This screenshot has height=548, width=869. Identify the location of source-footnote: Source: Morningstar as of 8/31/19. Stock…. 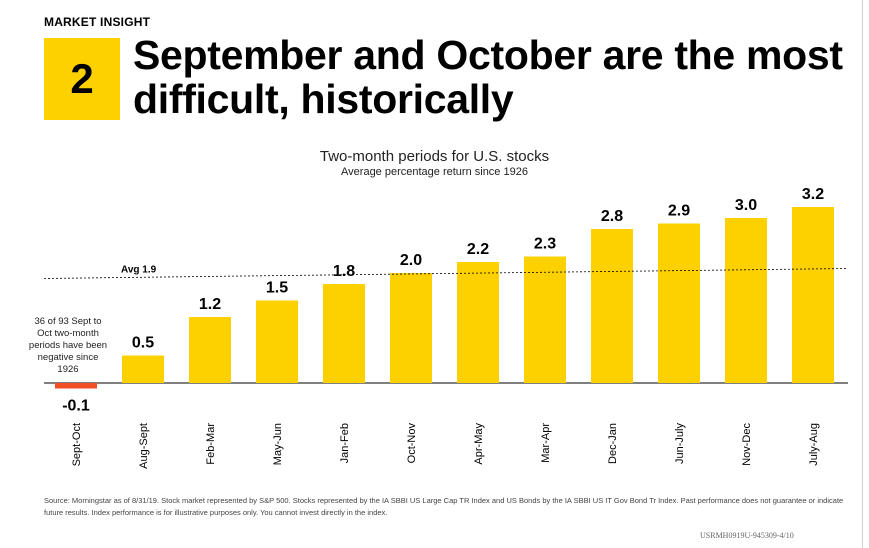
(444, 506).